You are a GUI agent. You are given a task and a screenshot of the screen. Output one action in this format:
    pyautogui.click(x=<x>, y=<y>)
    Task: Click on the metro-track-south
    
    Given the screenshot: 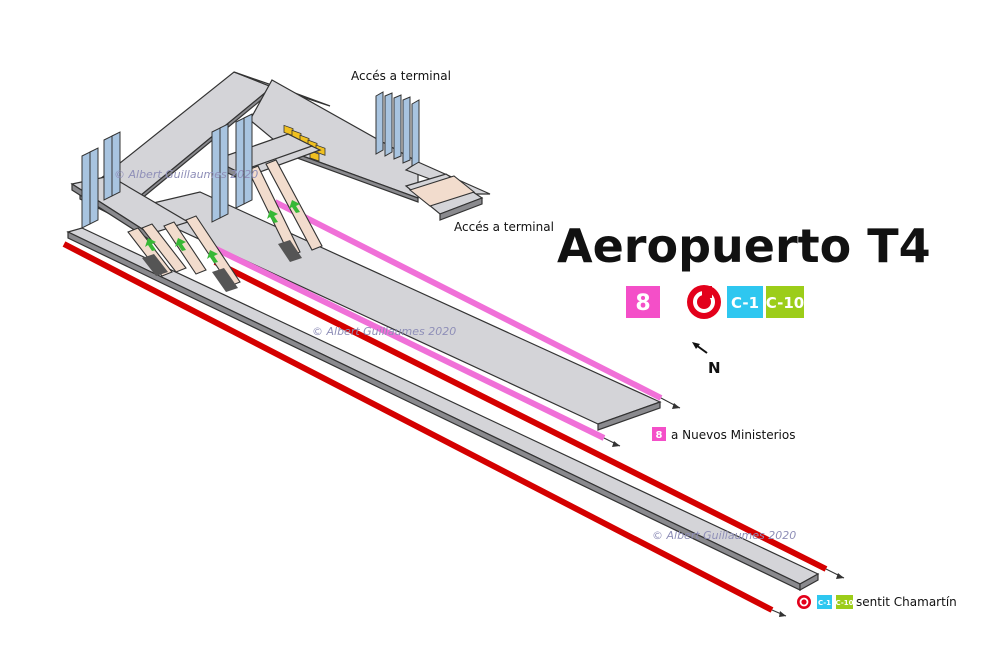 What is the action you would take?
    pyautogui.click(x=414, y=345)
    